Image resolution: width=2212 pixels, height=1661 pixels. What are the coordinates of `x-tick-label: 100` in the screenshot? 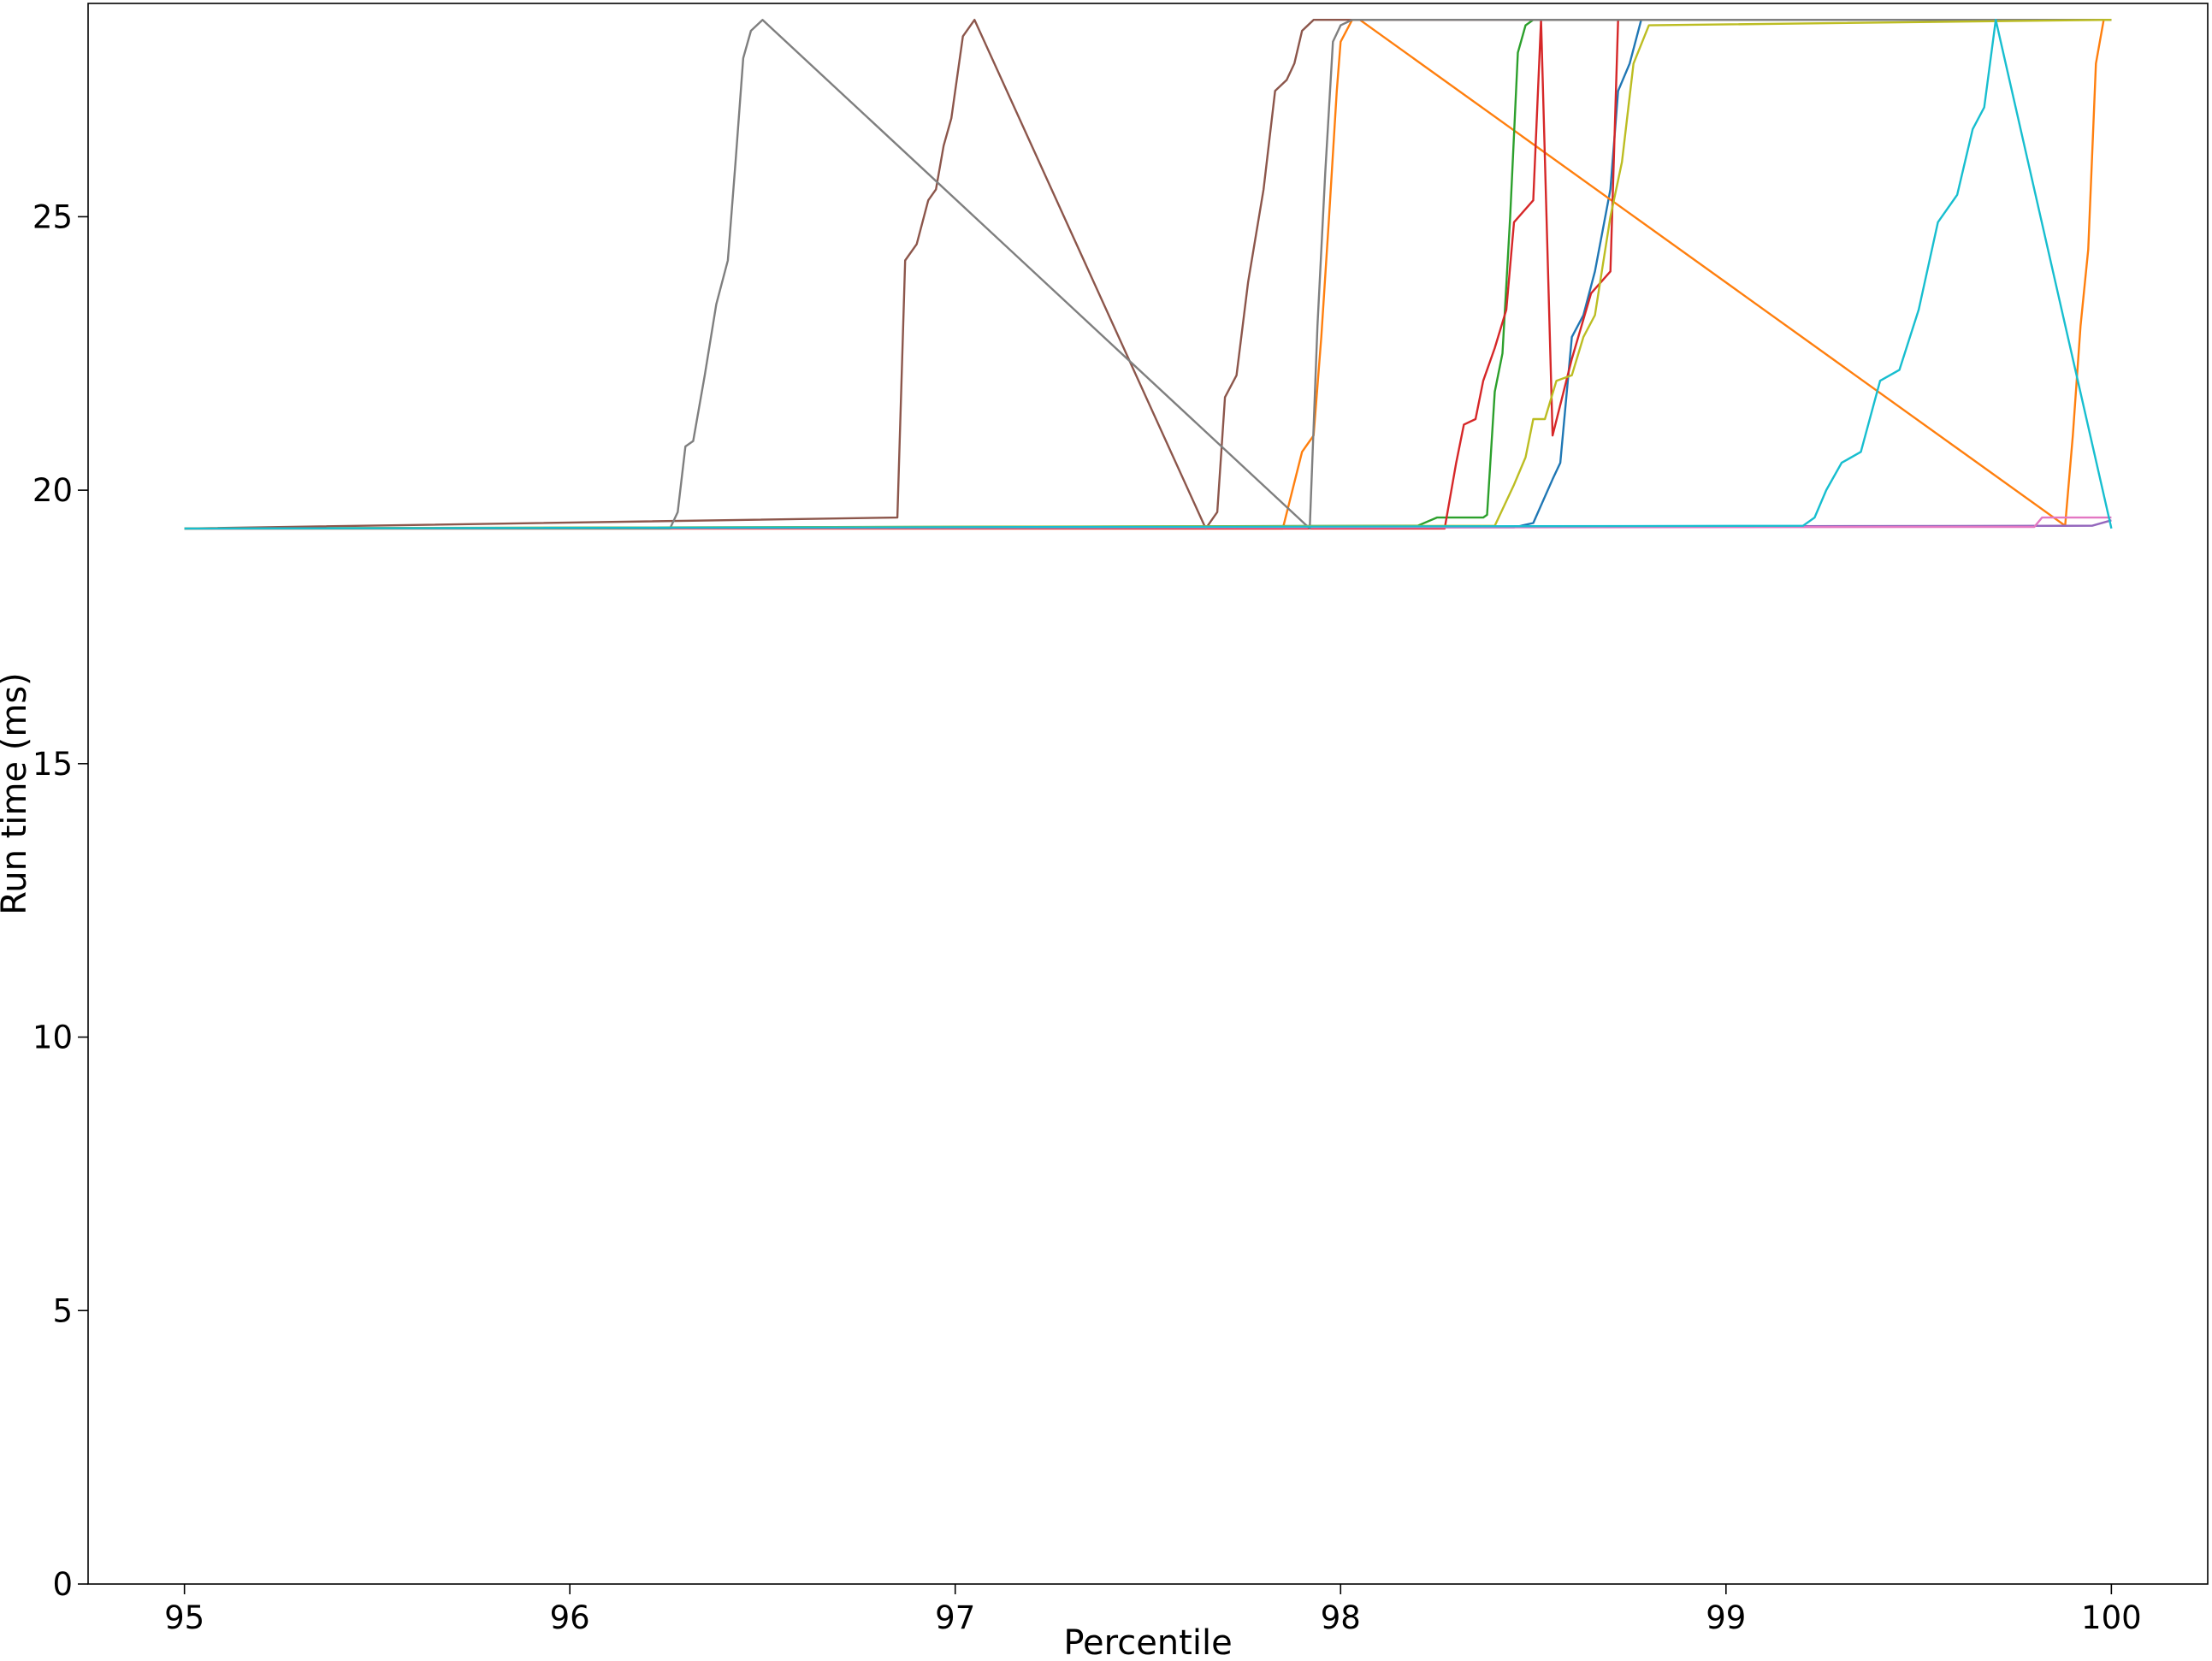 It's located at (2111, 1617).